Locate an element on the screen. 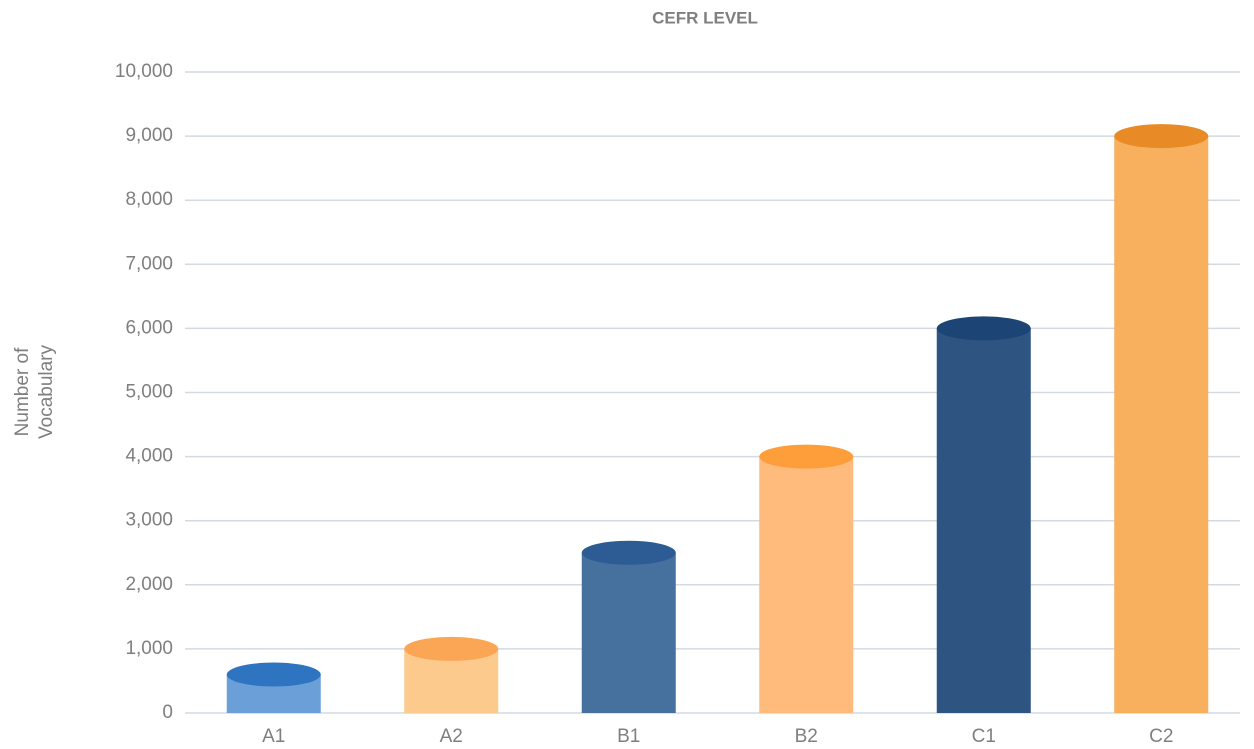 Image resolution: width=1254 pixels, height=749 pixels. chart-title: CEFR LEVEL is located at coordinates (705, 17).